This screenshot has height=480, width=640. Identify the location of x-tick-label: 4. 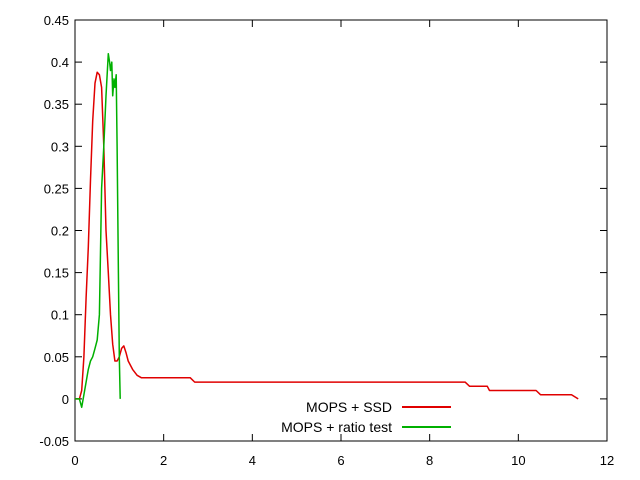
(252, 460).